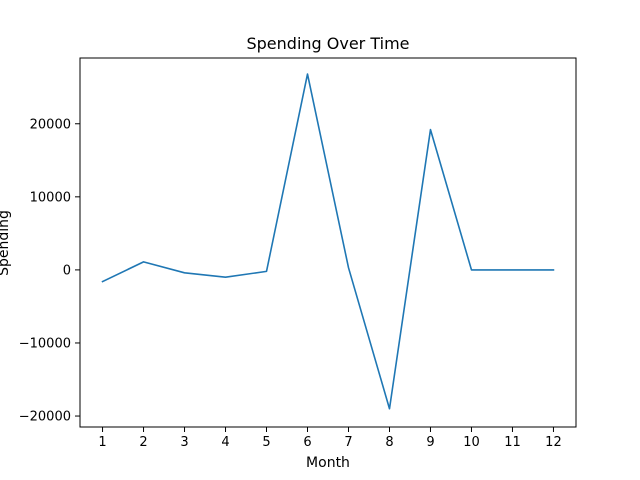 The height and width of the screenshot is (480, 640). I want to click on y-tick-label: −10000, so click(45, 343).